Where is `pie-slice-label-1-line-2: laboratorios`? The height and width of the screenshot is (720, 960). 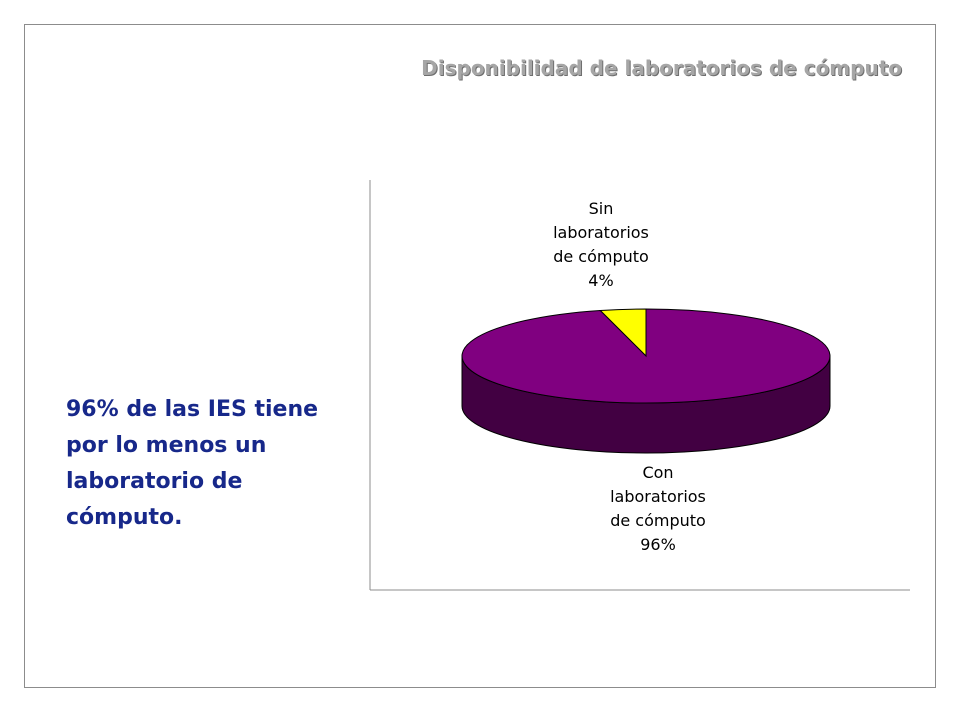 pie-slice-label-1-line-2: laboratorios is located at coordinates (601, 232).